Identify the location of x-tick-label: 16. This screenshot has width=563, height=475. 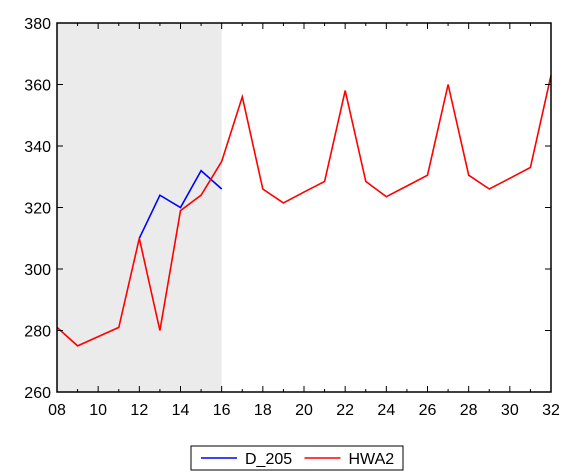
(222, 410).